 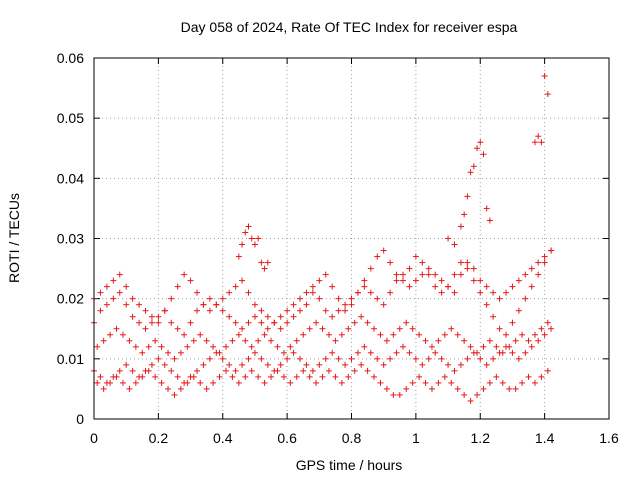 I want to click on x-tick-label: 1.2, so click(x=481, y=438).